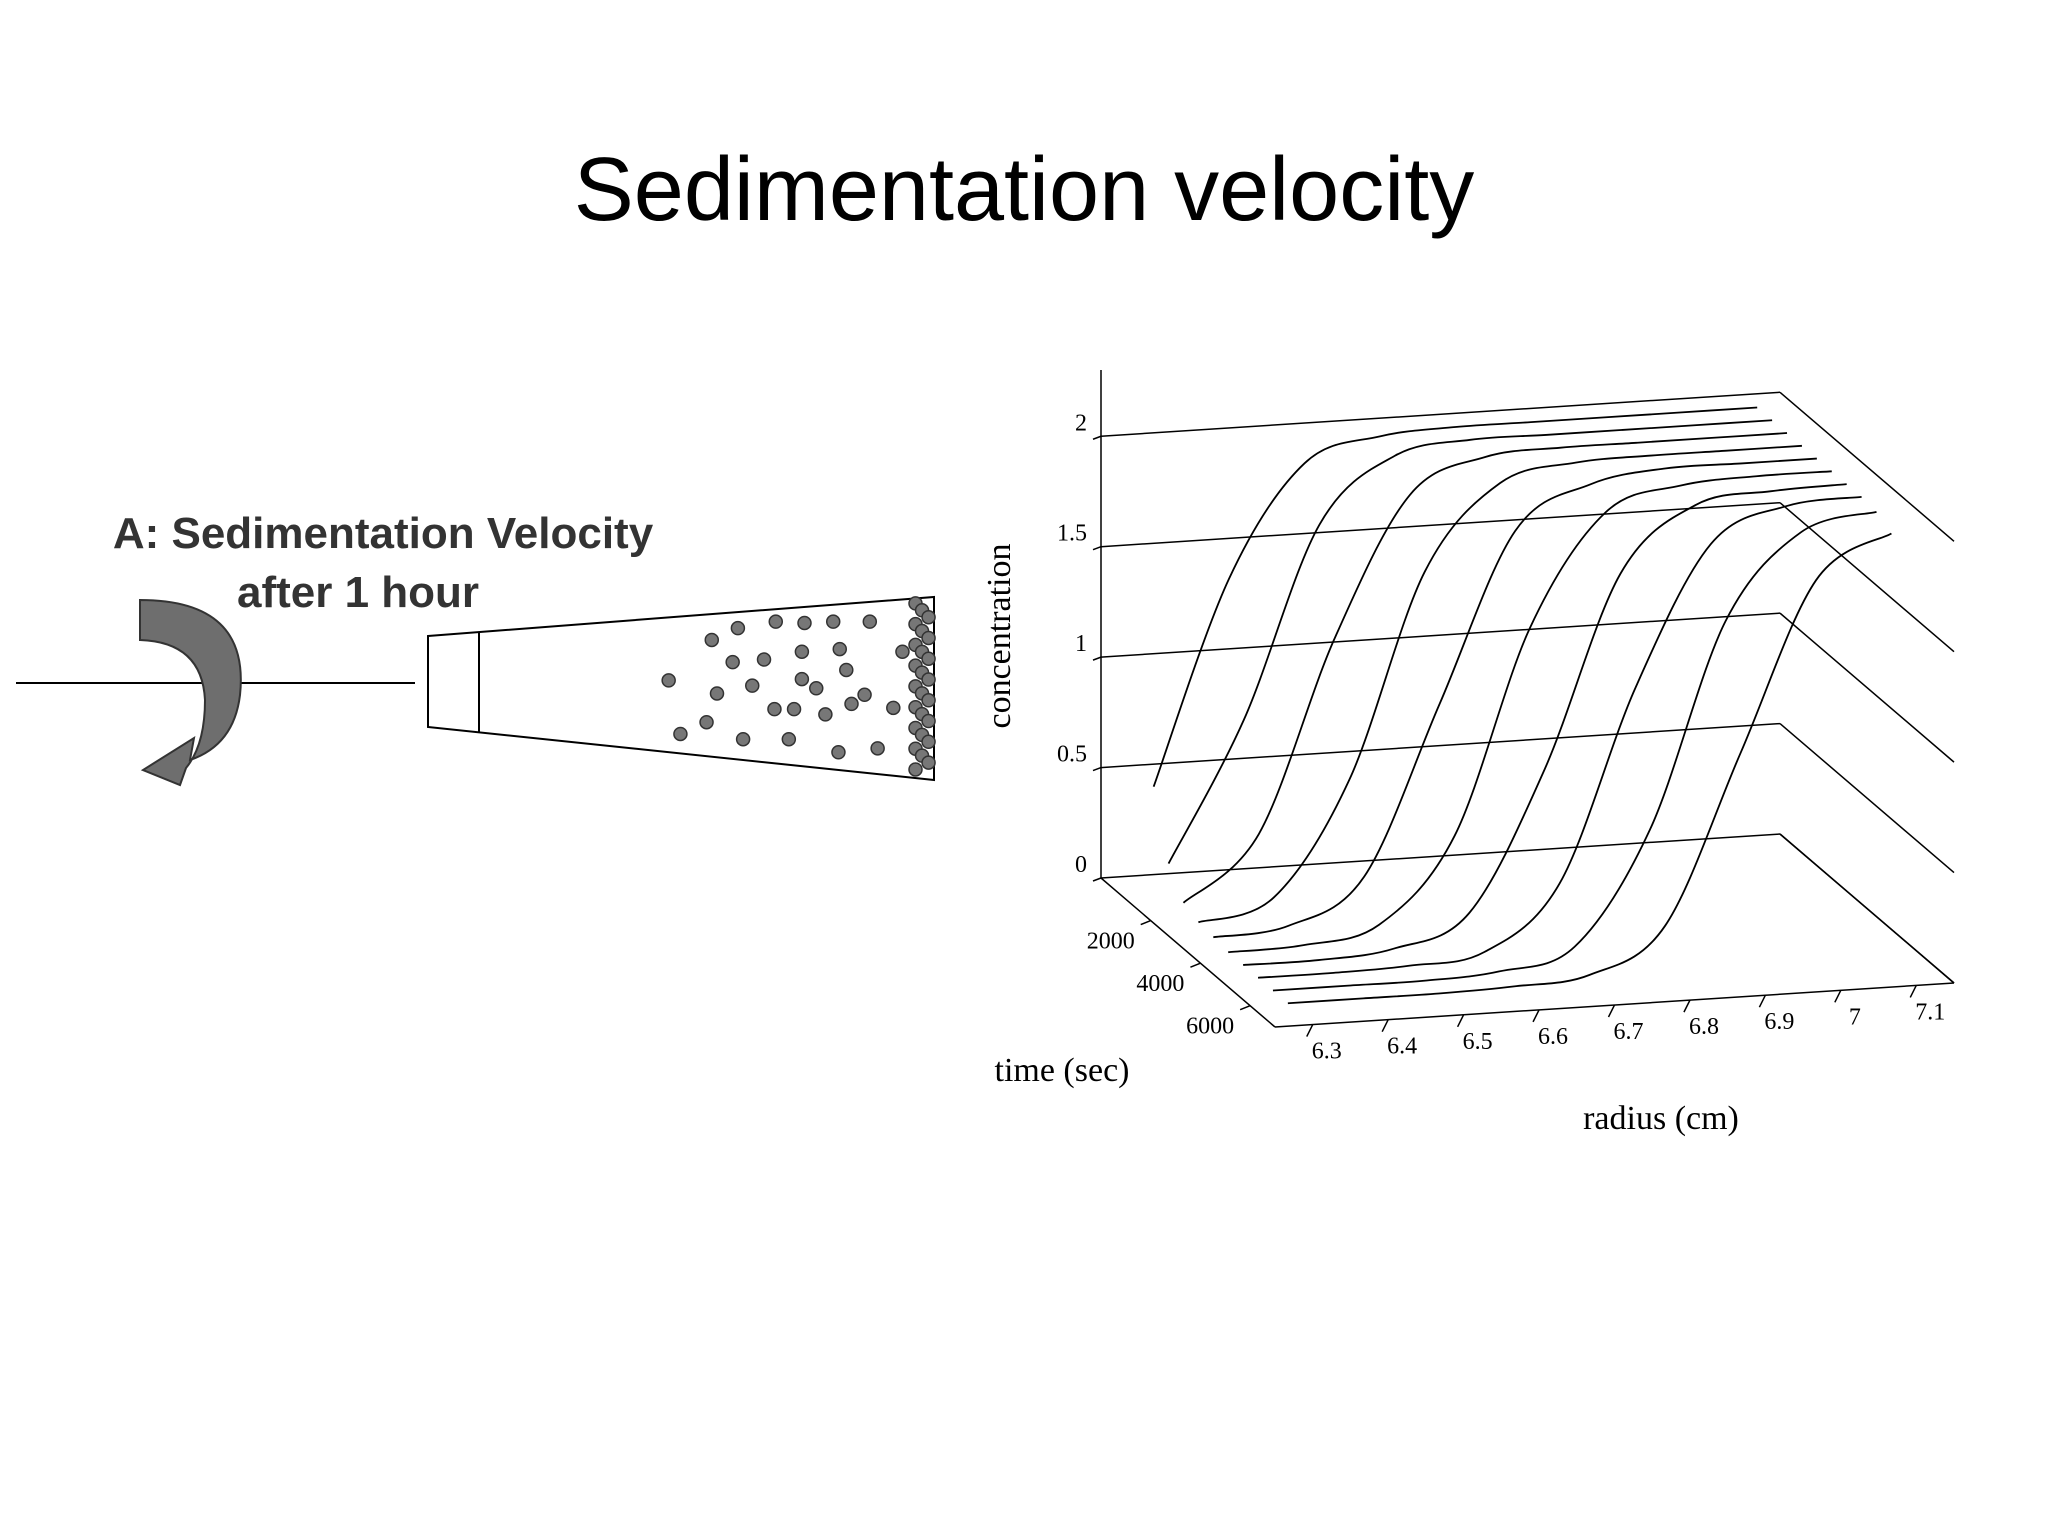 This screenshot has width=2048, height=1536. What do you see at coordinates (999, 635) in the screenshot?
I see `z-axis-title: concentration` at bounding box center [999, 635].